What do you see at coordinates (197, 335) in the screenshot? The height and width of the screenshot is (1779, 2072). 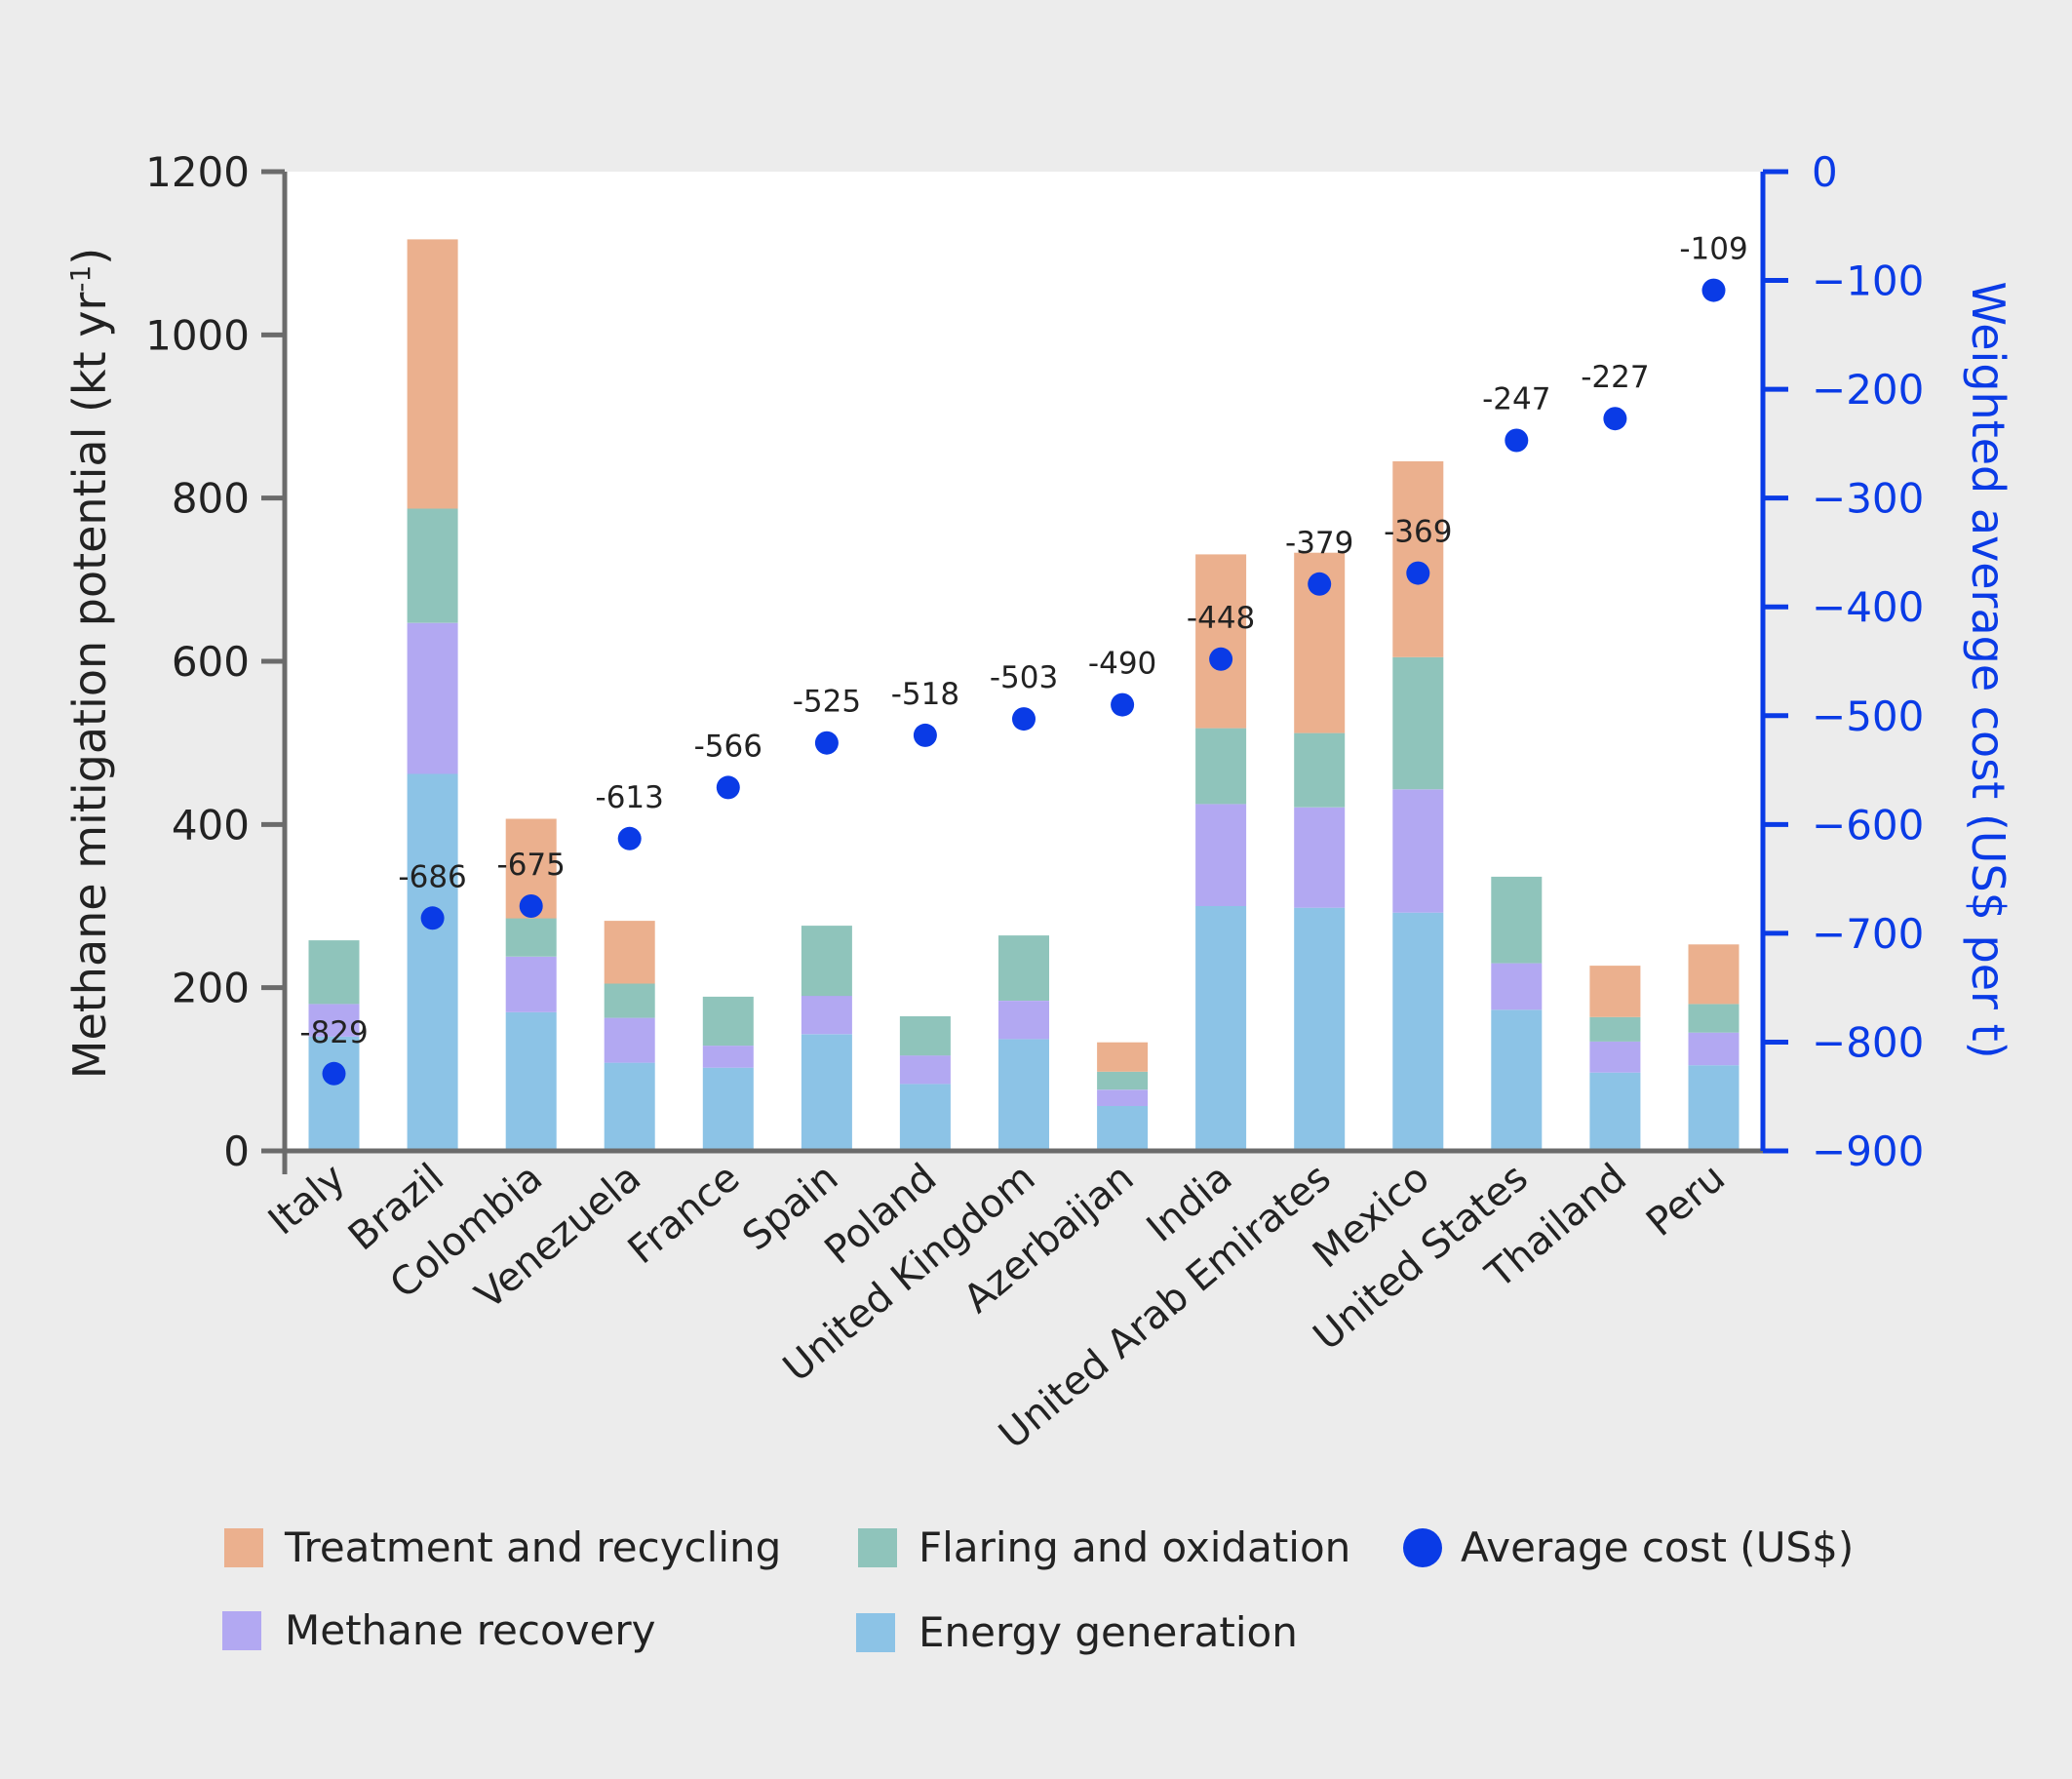 I see `y-tick-label: 1000` at bounding box center [197, 335].